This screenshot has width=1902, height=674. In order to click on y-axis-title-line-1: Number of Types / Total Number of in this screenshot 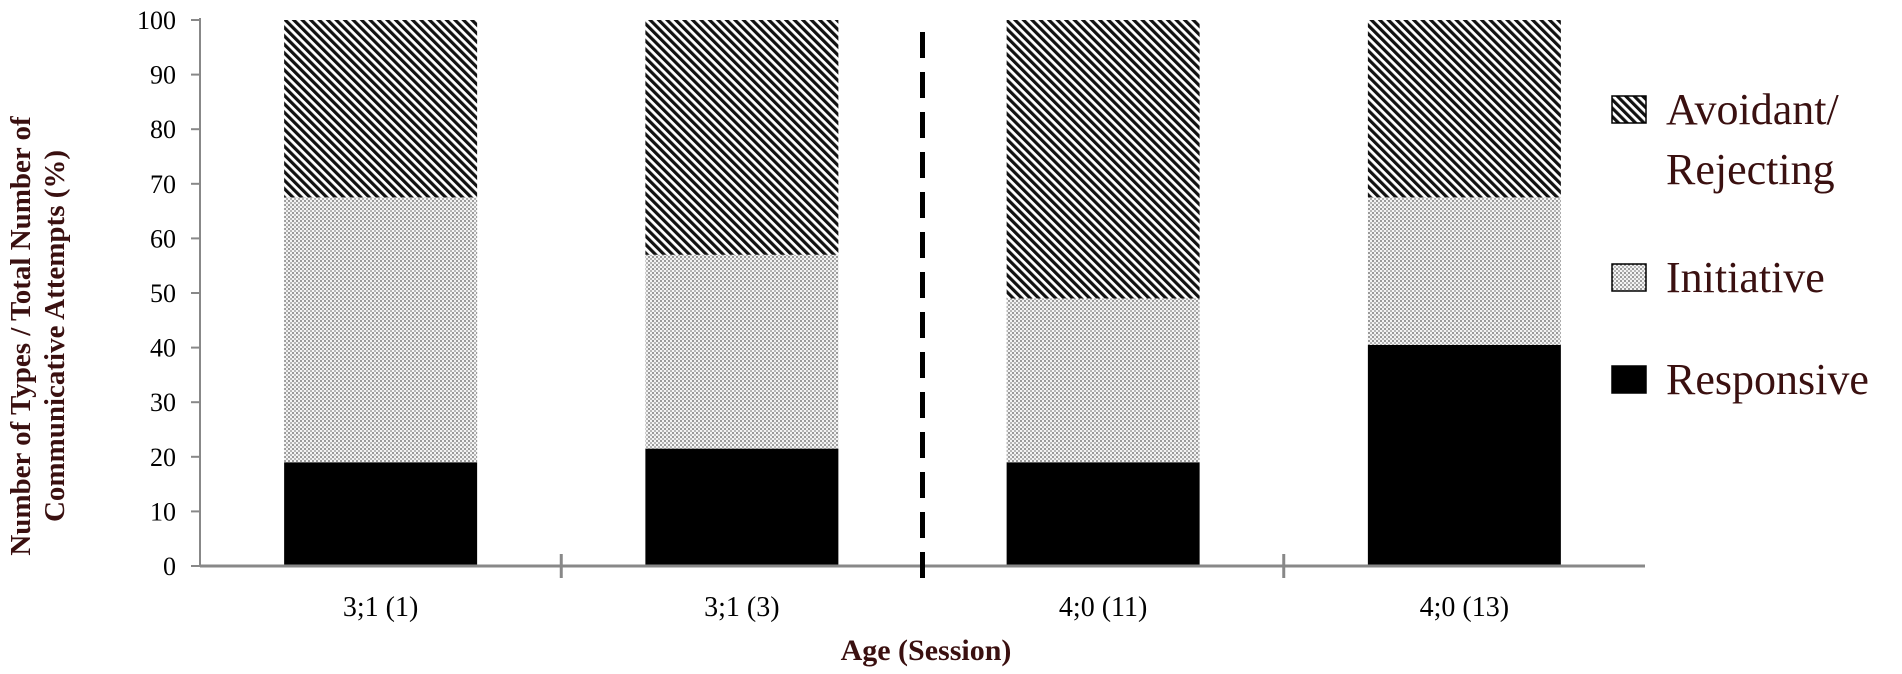, I will do `click(21, 336)`.